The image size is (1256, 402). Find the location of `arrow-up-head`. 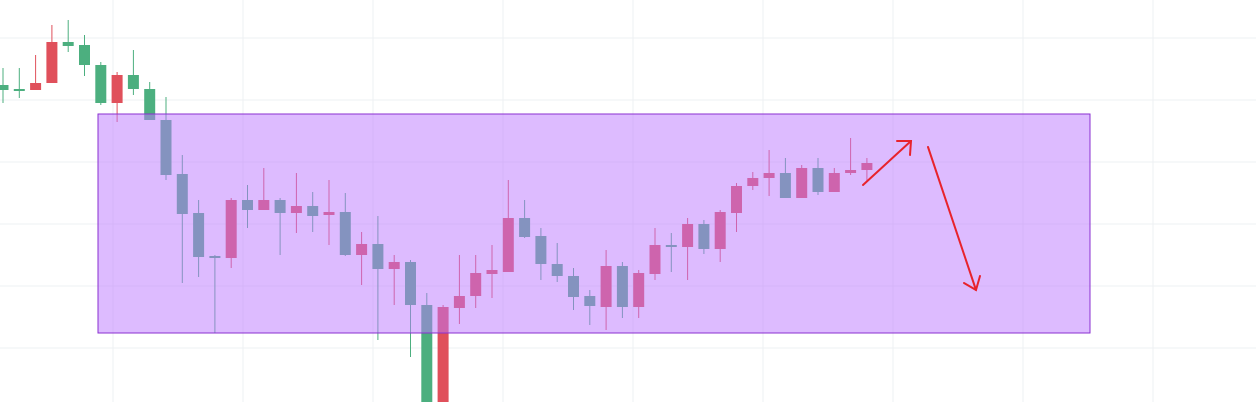

arrow-up-head is located at coordinates (904, 148).